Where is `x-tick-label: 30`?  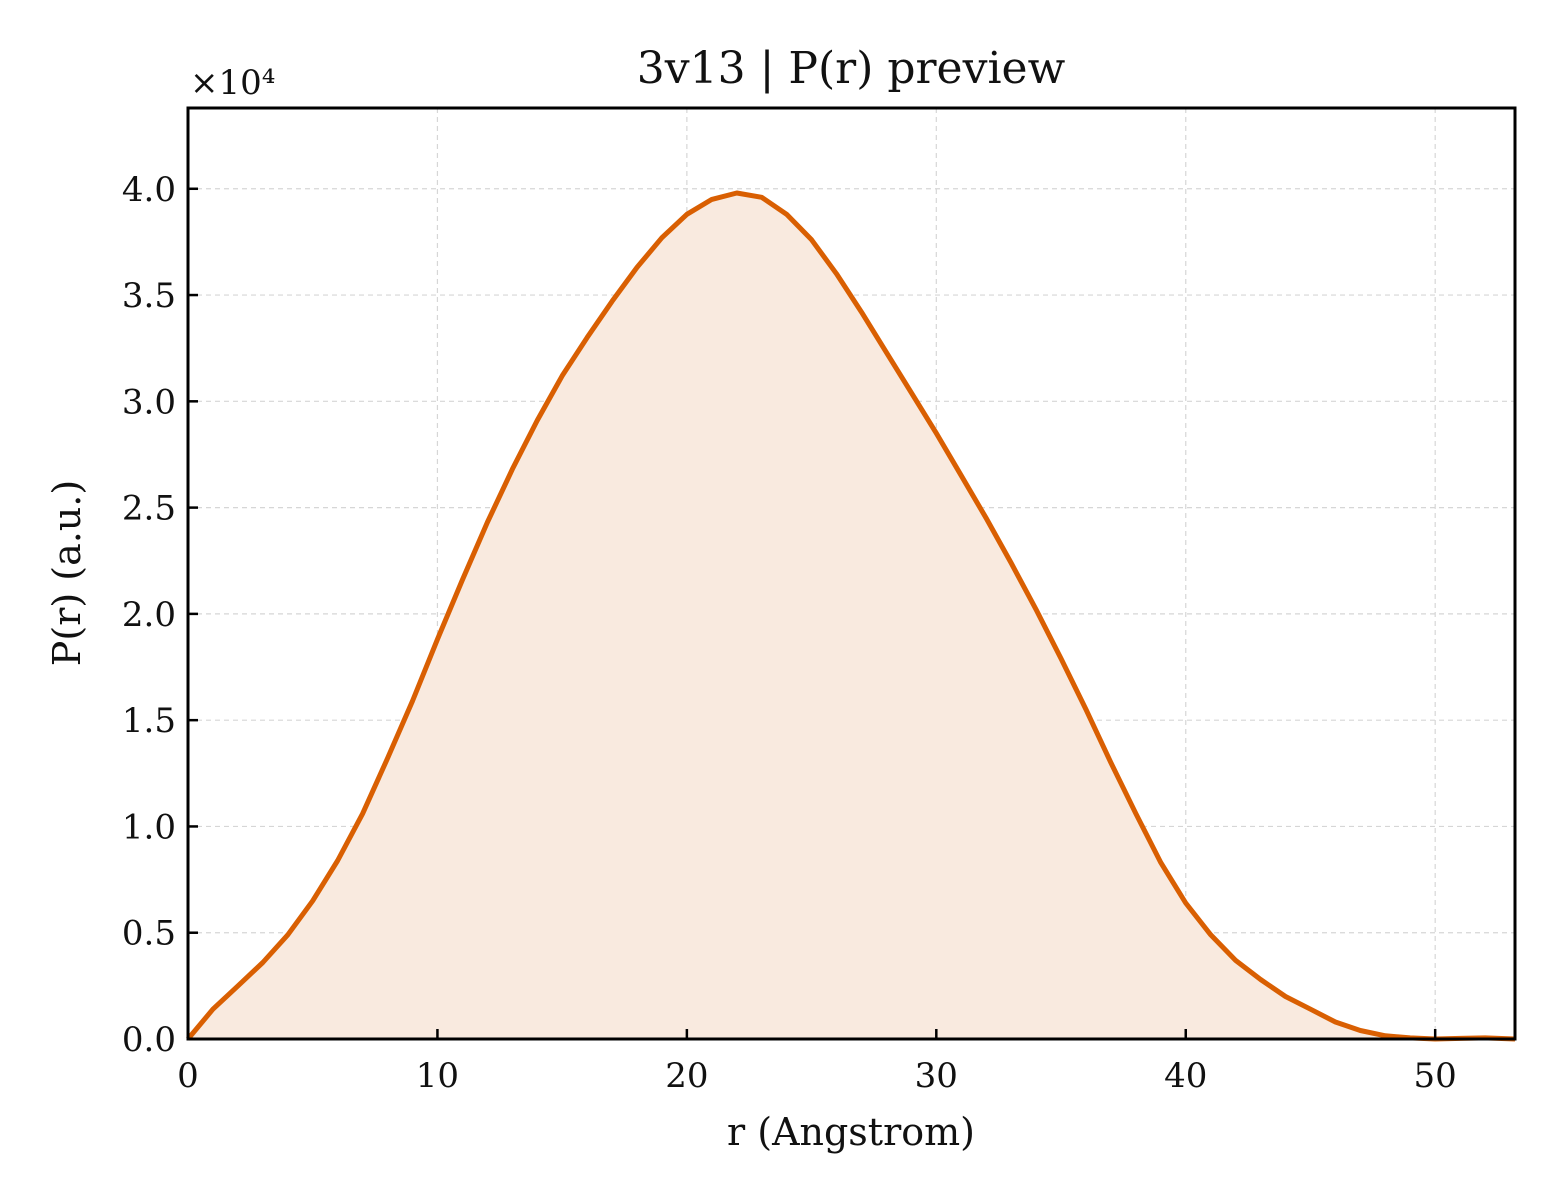
x-tick-label: 30 is located at coordinates (936, 1076).